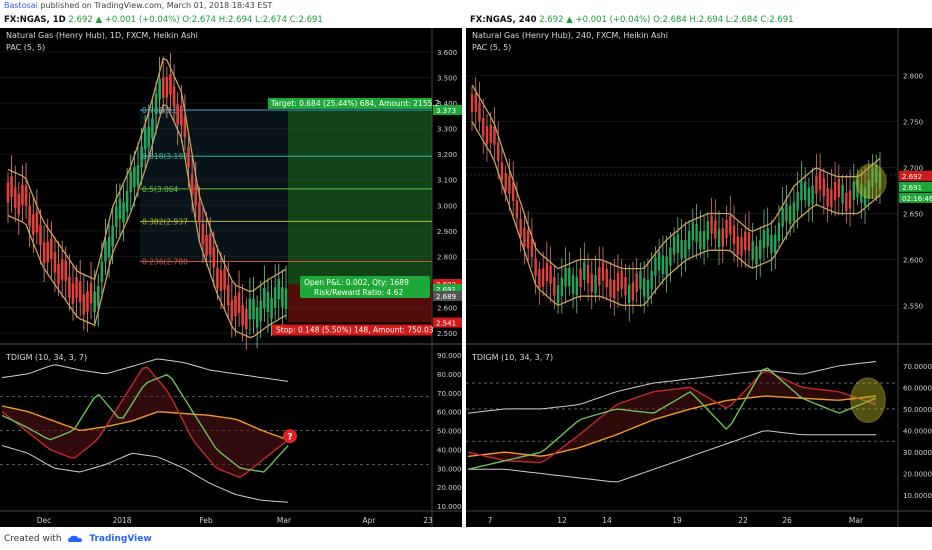  What do you see at coordinates (21, 5) in the screenshot?
I see `author-link: Bastosai` at bounding box center [21, 5].